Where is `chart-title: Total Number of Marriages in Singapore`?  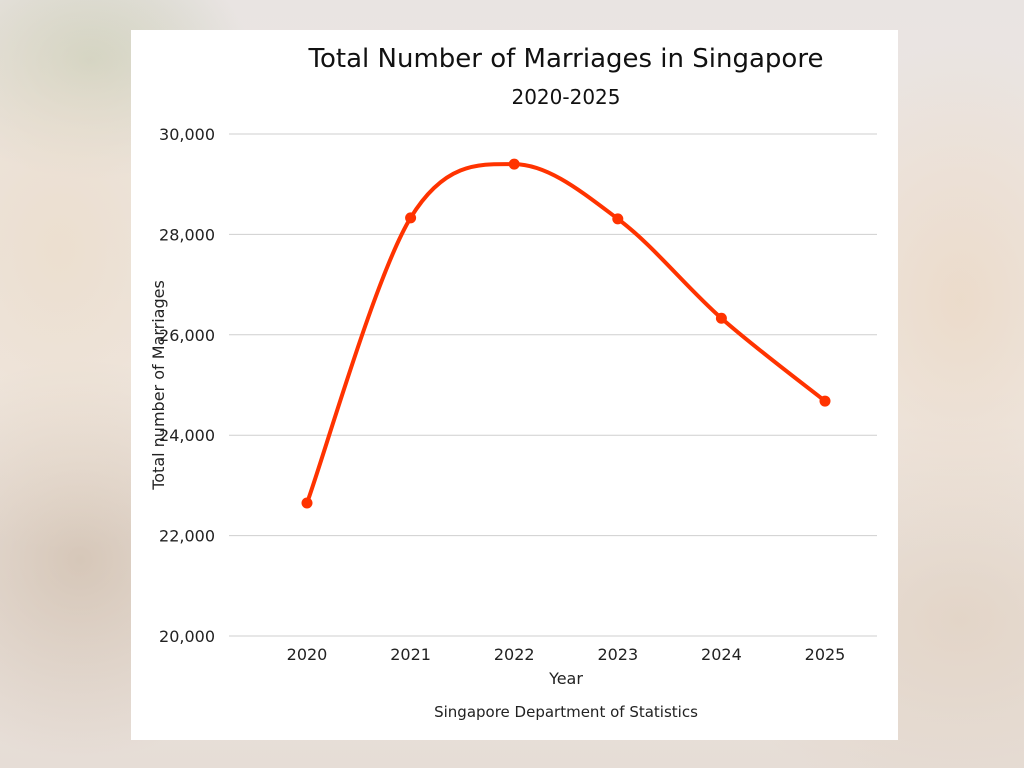
chart-title: Total Number of Marriages in Singapore is located at coordinates (566, 59).